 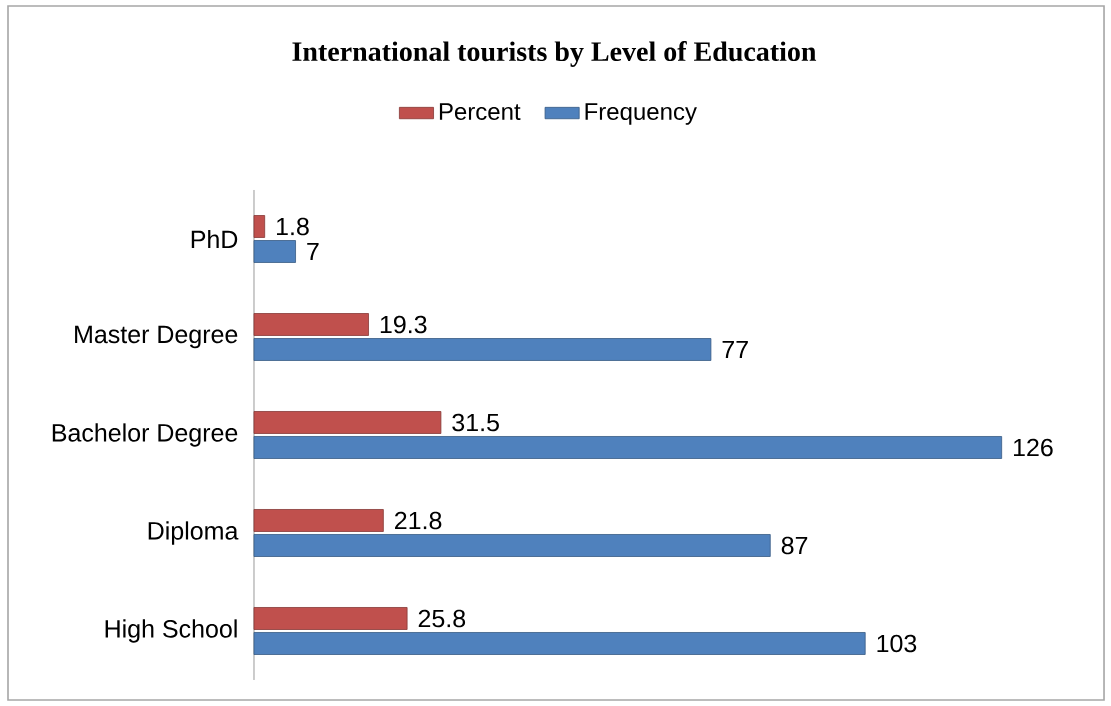 What do you see at coordinates (475, 422) in the screenshot?
I see `data-label: 31.5` at bounding box center [475, 422].